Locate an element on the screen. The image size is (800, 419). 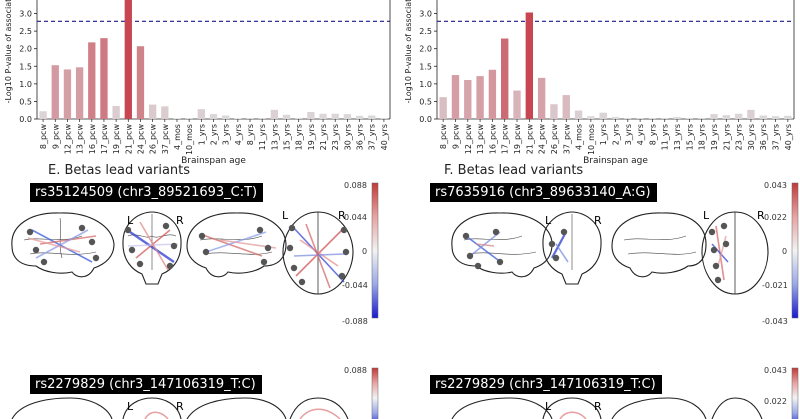
x-tick-label: 37_pcw is located at coordinates (566, 139).